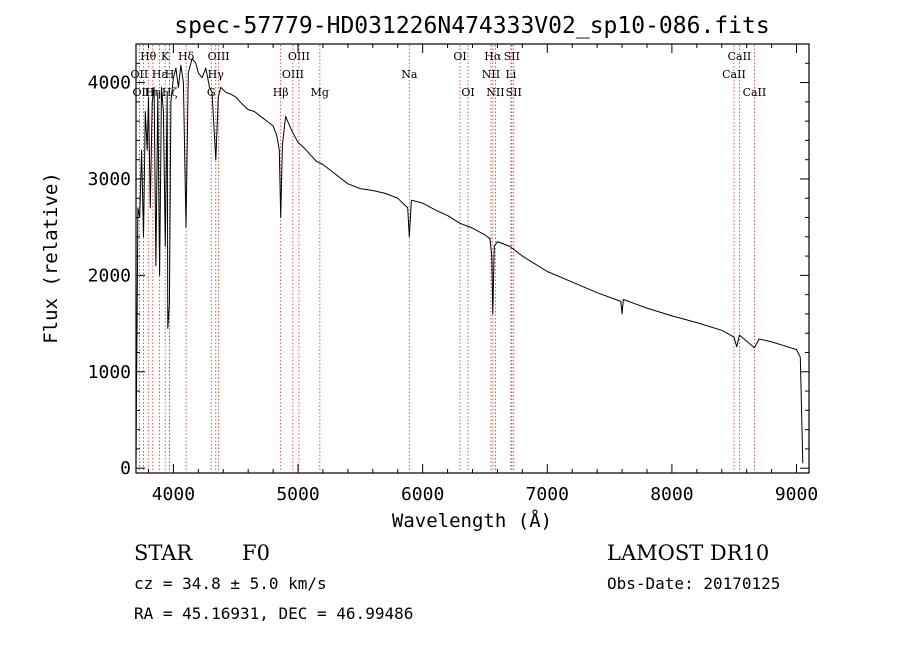  What do you see at coordinates (140, 74) in the screenshot?
I see `line-marker-label: OII` at bounding box center [140, 74].